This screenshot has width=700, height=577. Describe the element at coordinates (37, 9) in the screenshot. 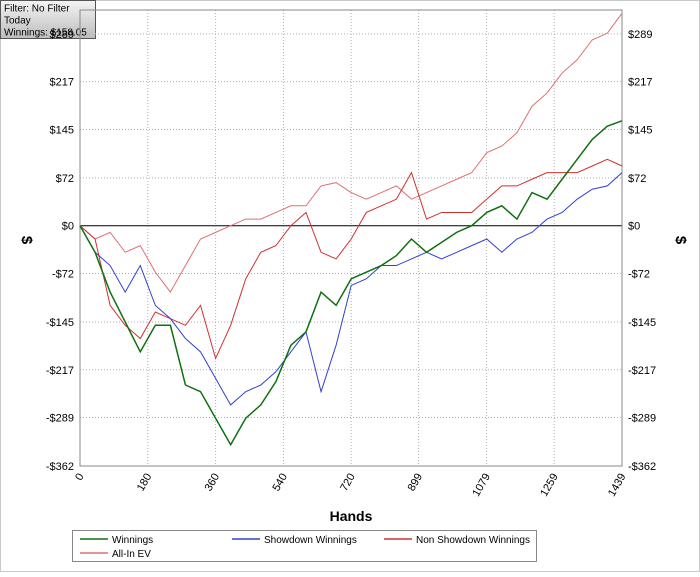

I see `info-line: Filter: No Filter` at that location.